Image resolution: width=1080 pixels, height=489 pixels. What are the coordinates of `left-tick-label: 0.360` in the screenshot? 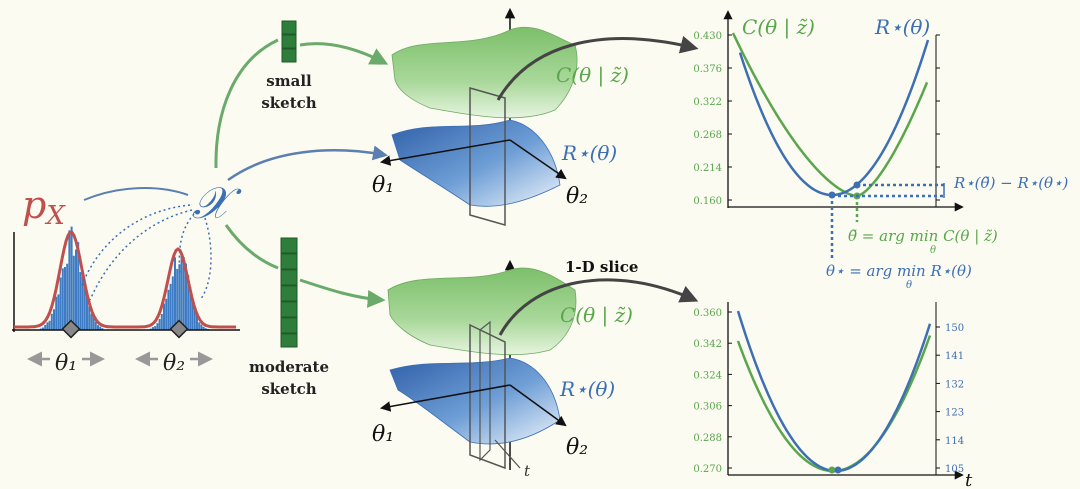 It's located at (707, 313).